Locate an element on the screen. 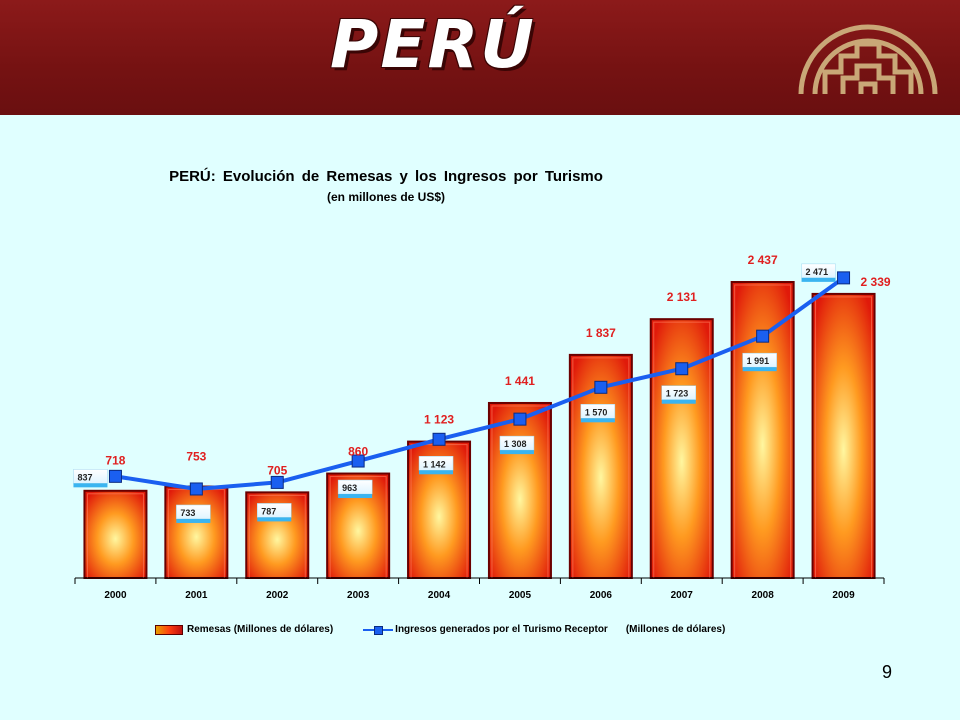  point-turismo-2000 is located at coordinates (115, 476).